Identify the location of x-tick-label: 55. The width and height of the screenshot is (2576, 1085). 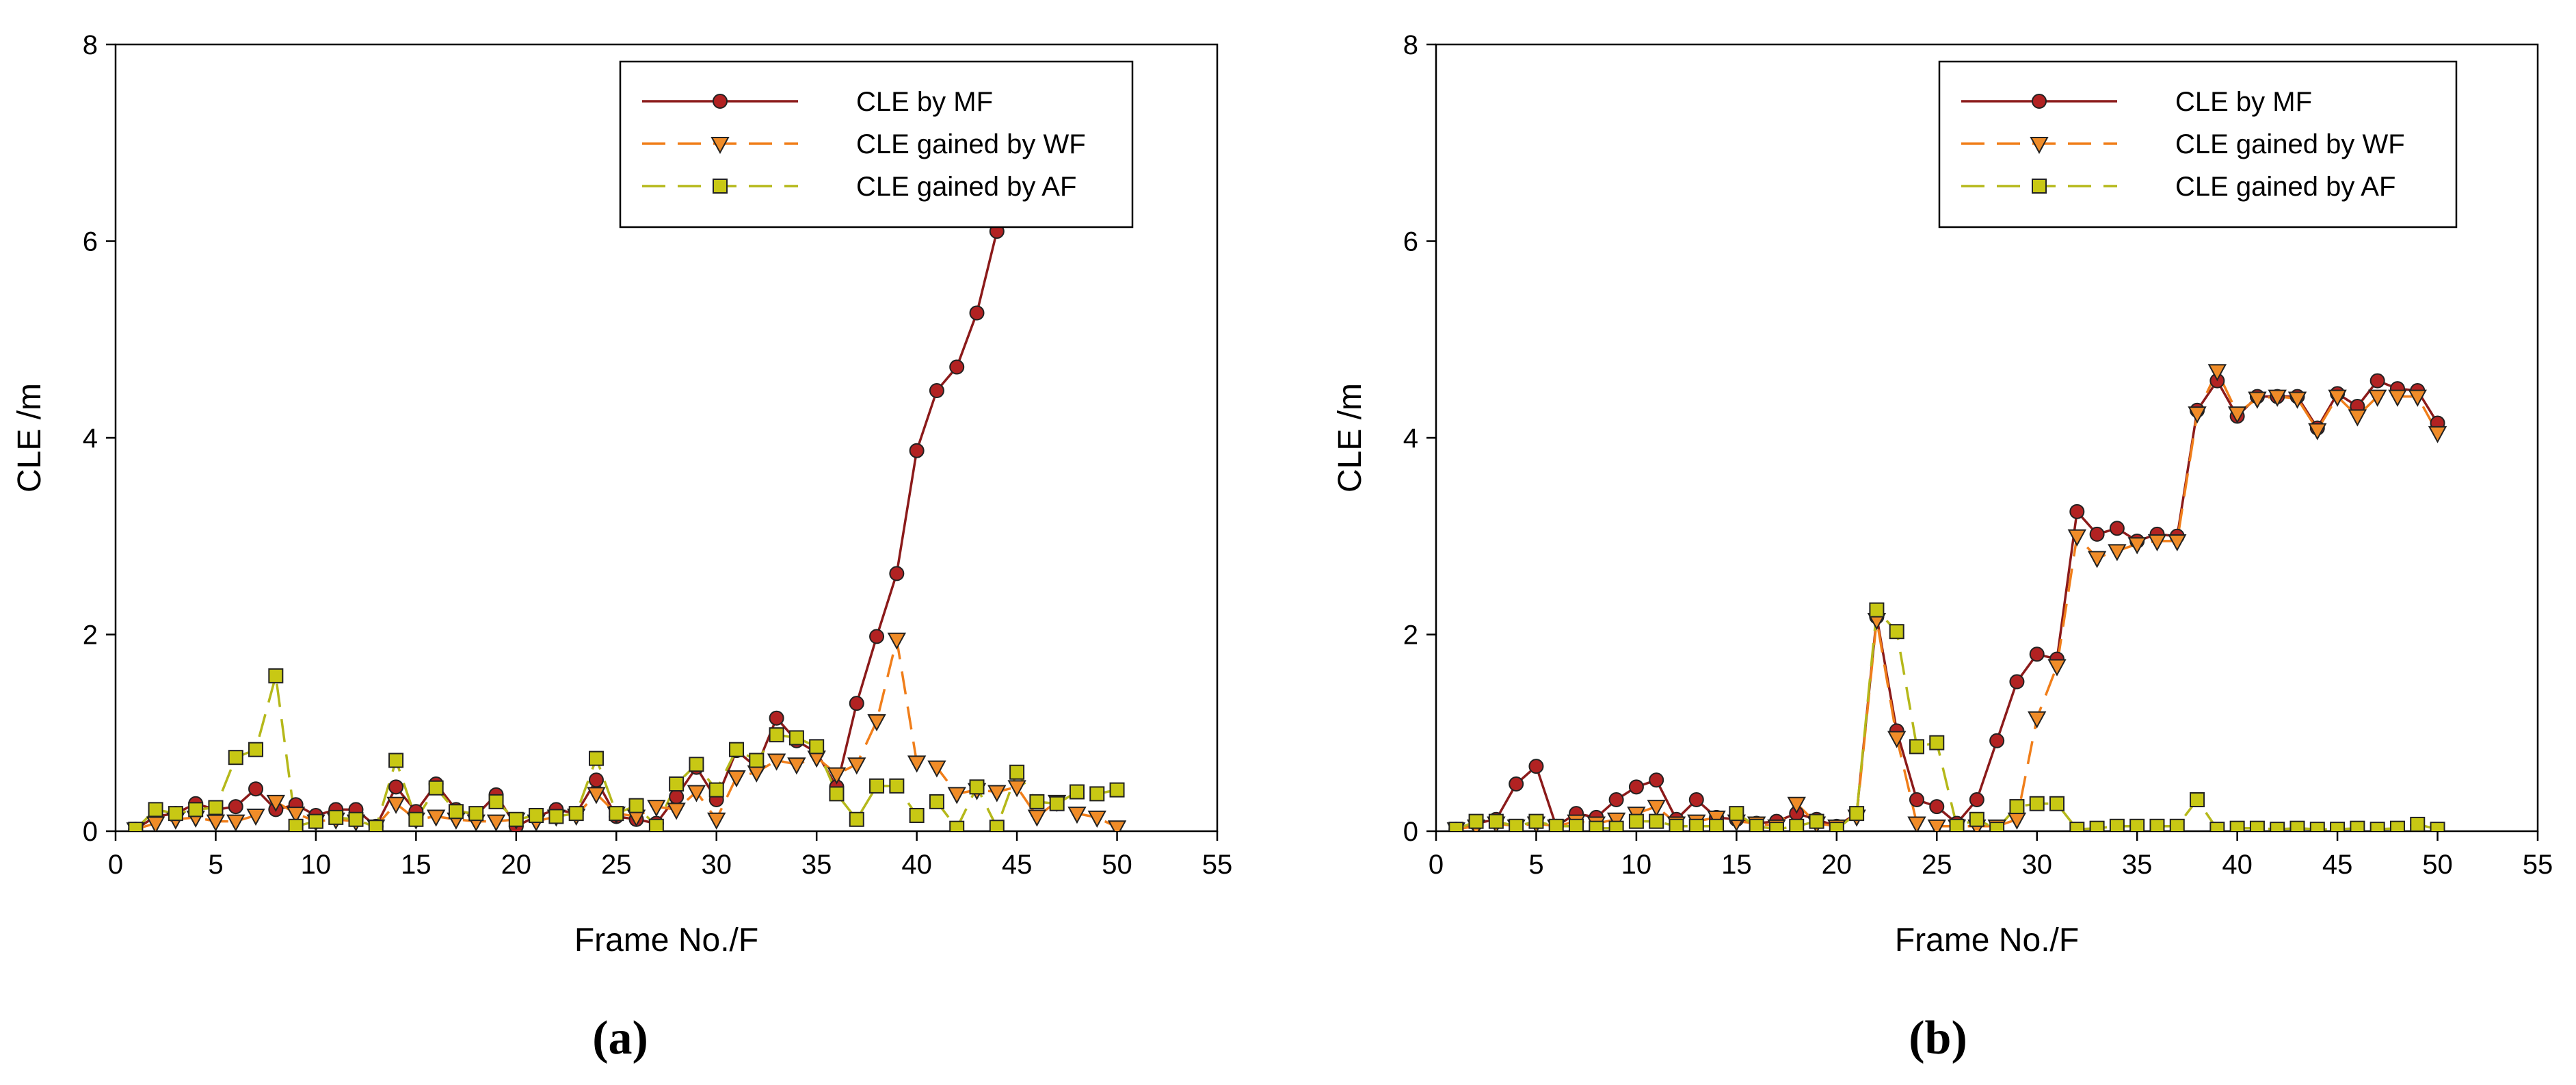
(2538, 865).